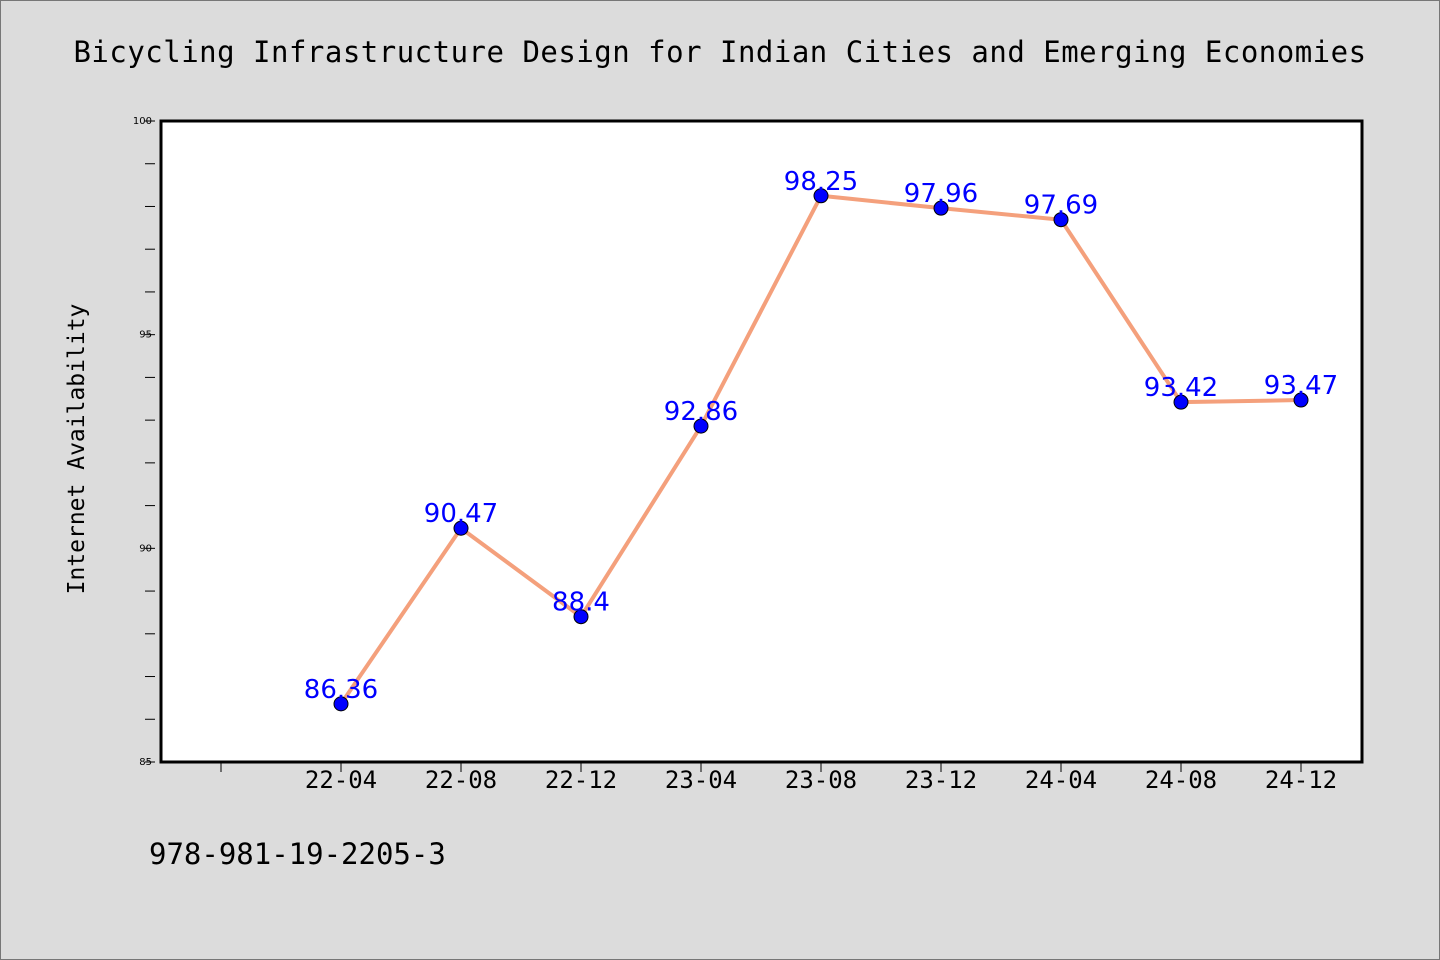  I want to click on data-label: 92.86, so click(701, 412).